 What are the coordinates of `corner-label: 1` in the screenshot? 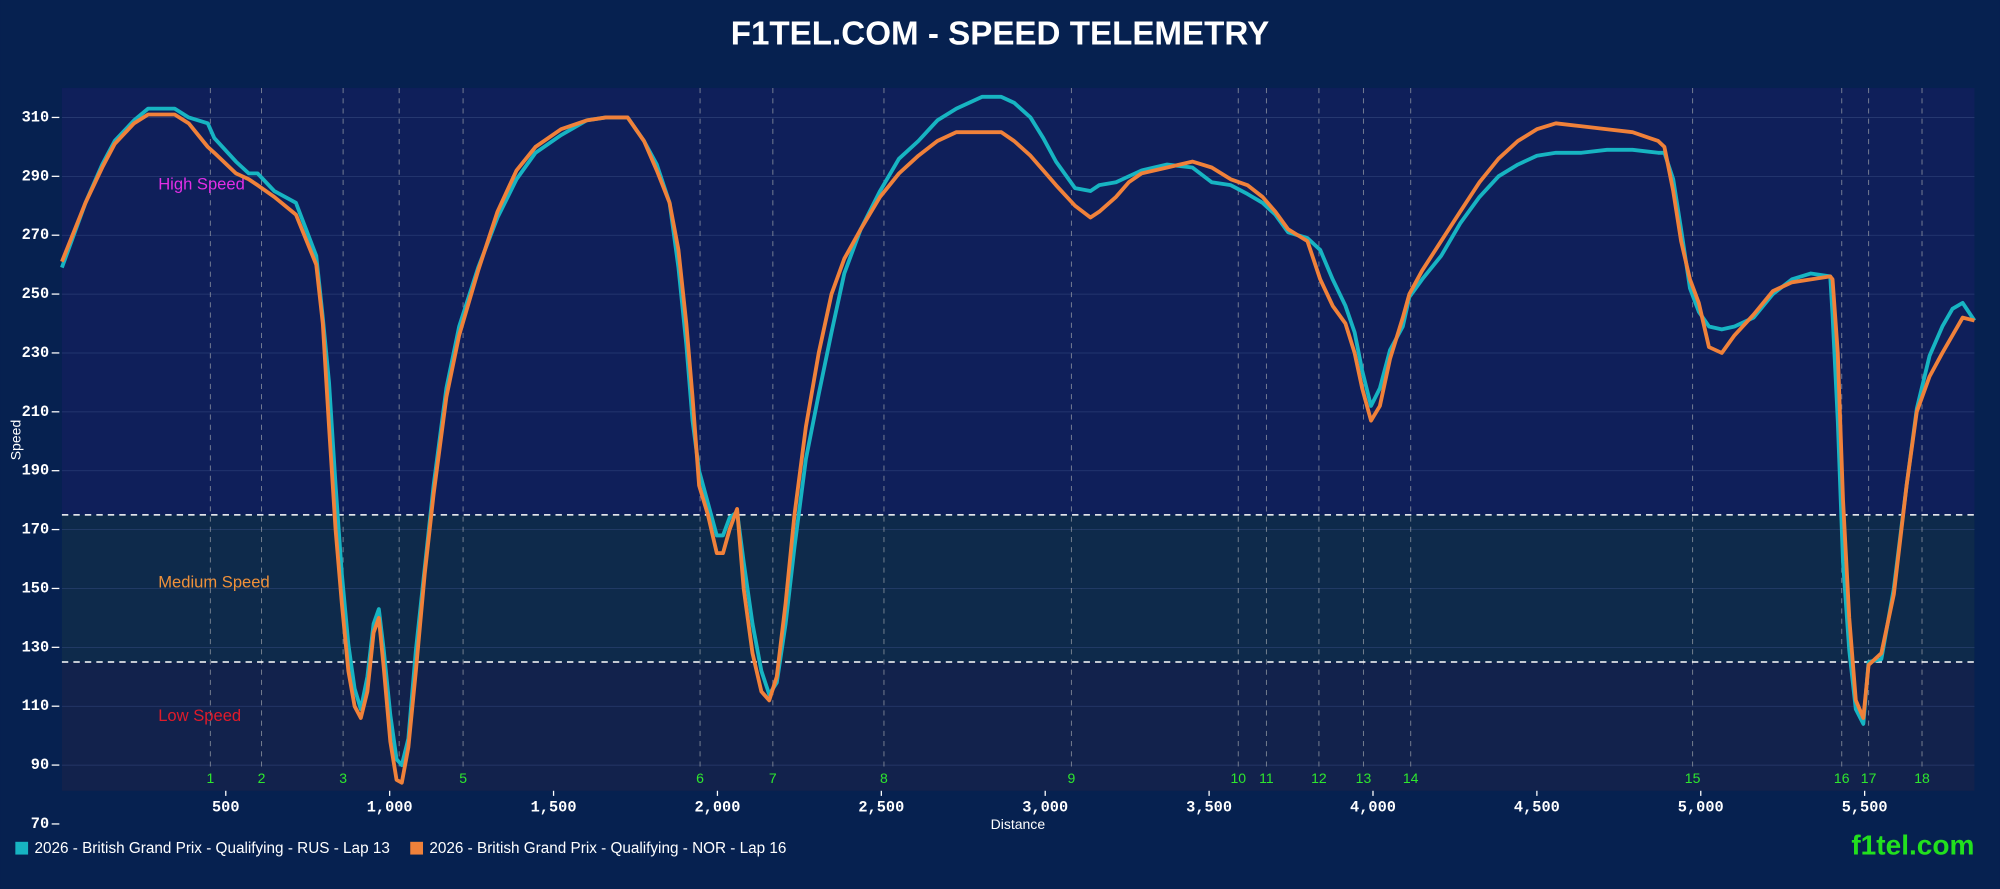 It's located at (210, 778).